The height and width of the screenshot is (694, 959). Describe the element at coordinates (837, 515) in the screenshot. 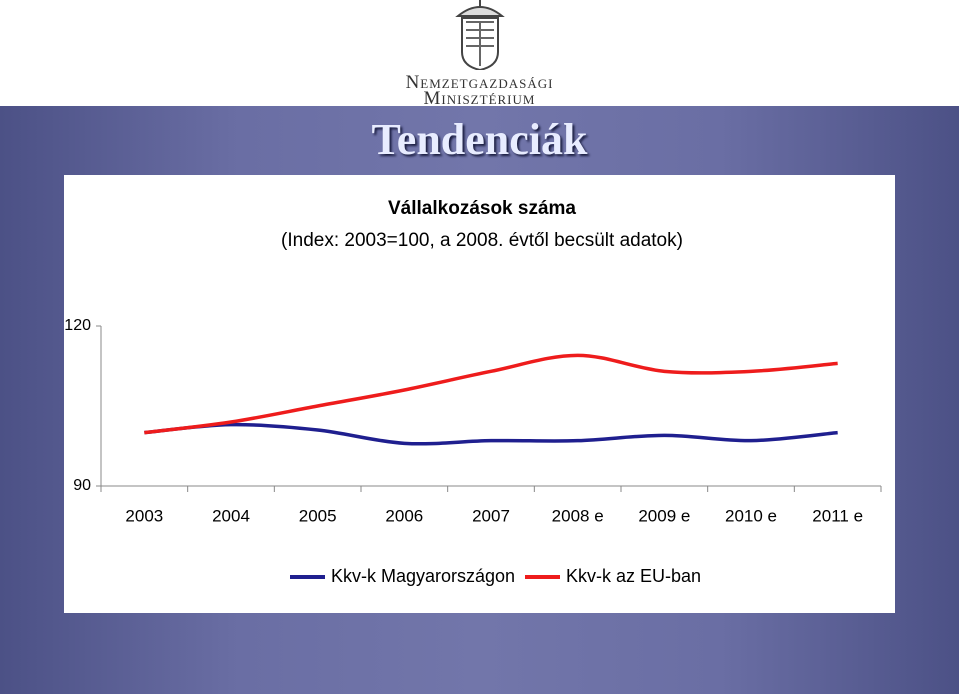

I see `x-tick-label: 2011 e` at that location.